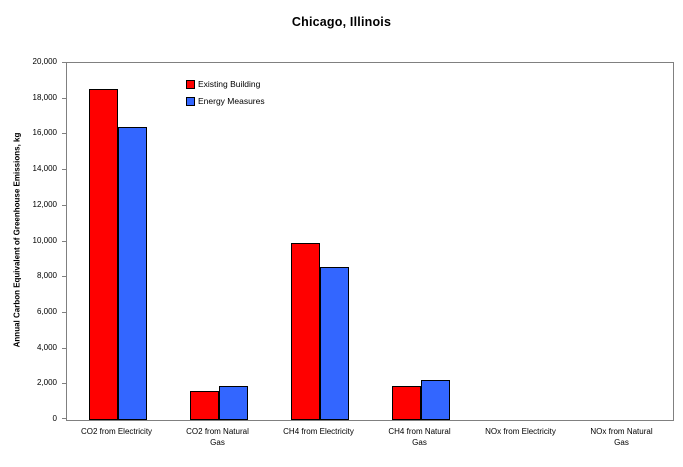  What do you see at coordinates (46, 347) in the screenshot?
I see `y-tick-label: 4,000` at bounding box center [46, 347].